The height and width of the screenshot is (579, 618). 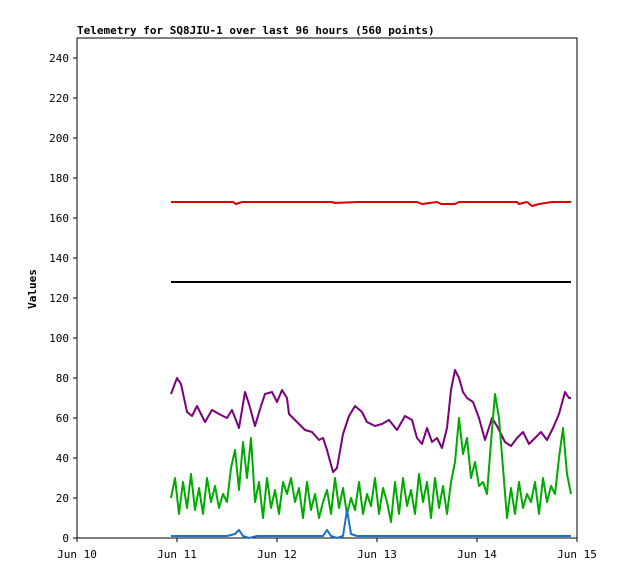 I want to click on y-tick-label: 100, so click(x=59, y=338).